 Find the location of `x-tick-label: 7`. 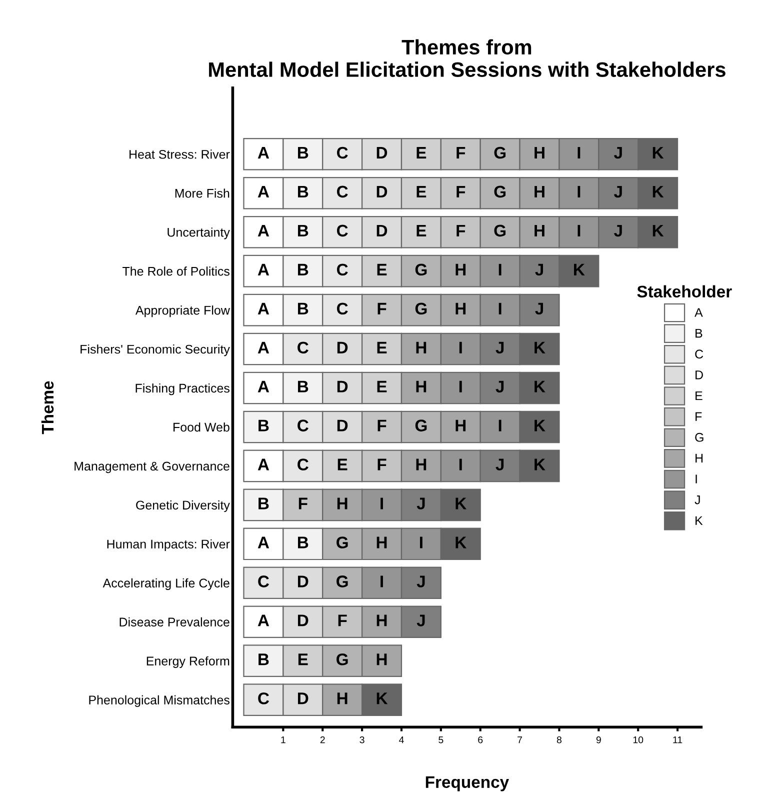

x-tick-label: 7 is located at coordinates (520, 740).